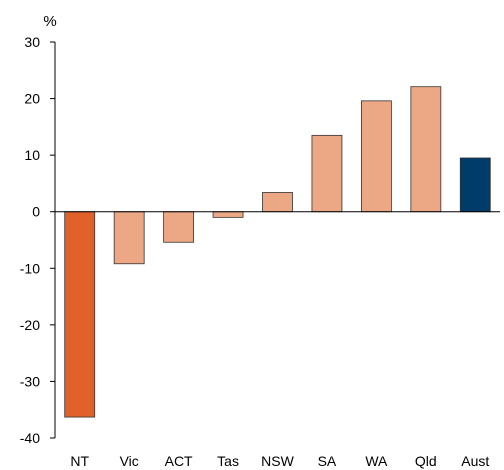 This screenshot has height=470, width=504. What do you see at coordinates (30, 268) in the screenshot?
I see `y-tick-label: -10` at bounding box center [30, 268].